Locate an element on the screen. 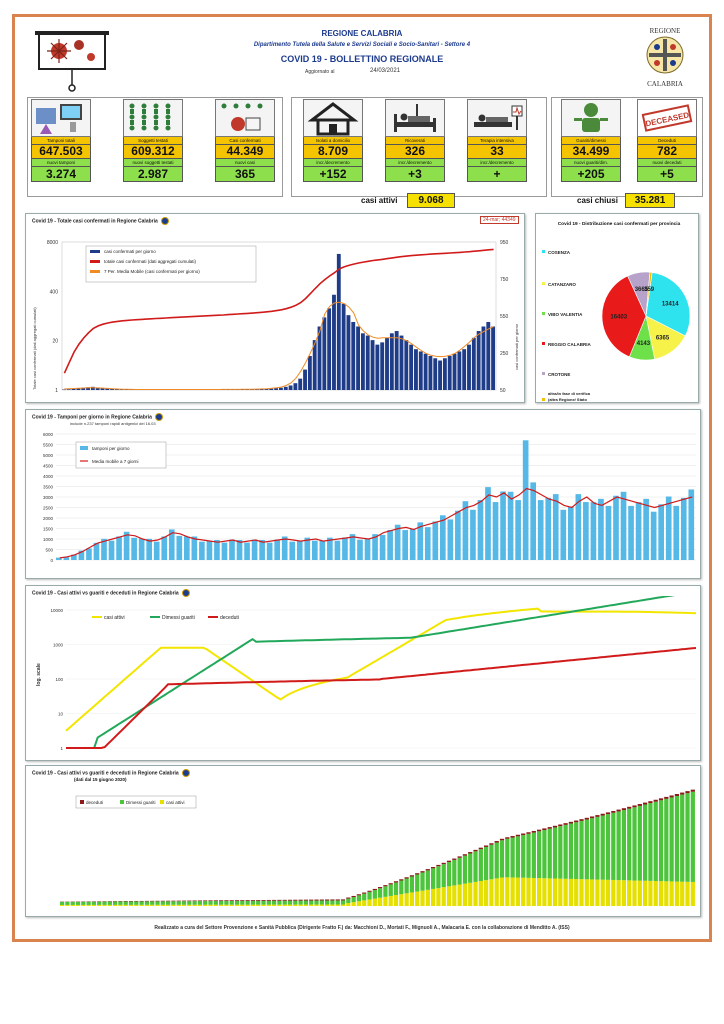 This screenshot has height=1024, width=724. y-tick-right: 250 is located at coordinates (504, 354).